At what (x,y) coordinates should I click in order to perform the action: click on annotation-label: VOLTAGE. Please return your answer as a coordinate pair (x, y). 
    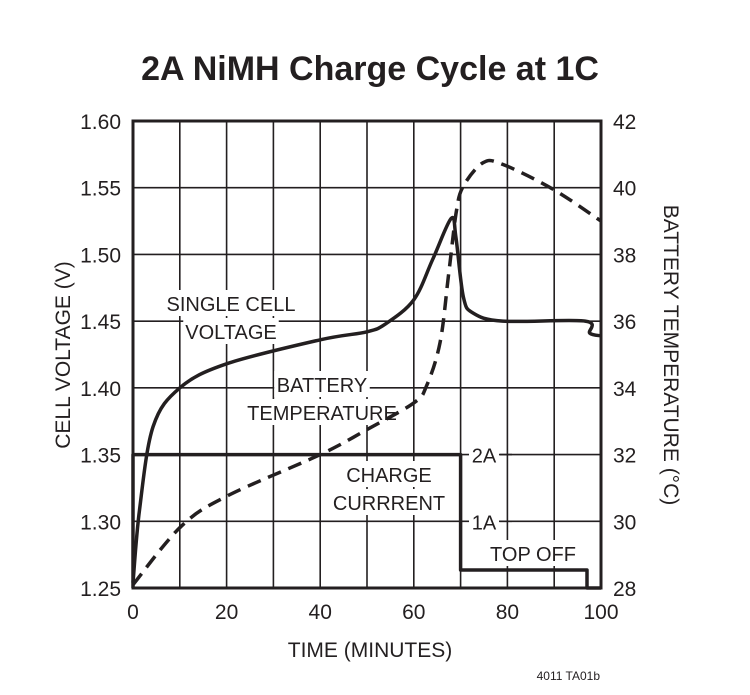
    Looking at the image, I should click on (231, 333).